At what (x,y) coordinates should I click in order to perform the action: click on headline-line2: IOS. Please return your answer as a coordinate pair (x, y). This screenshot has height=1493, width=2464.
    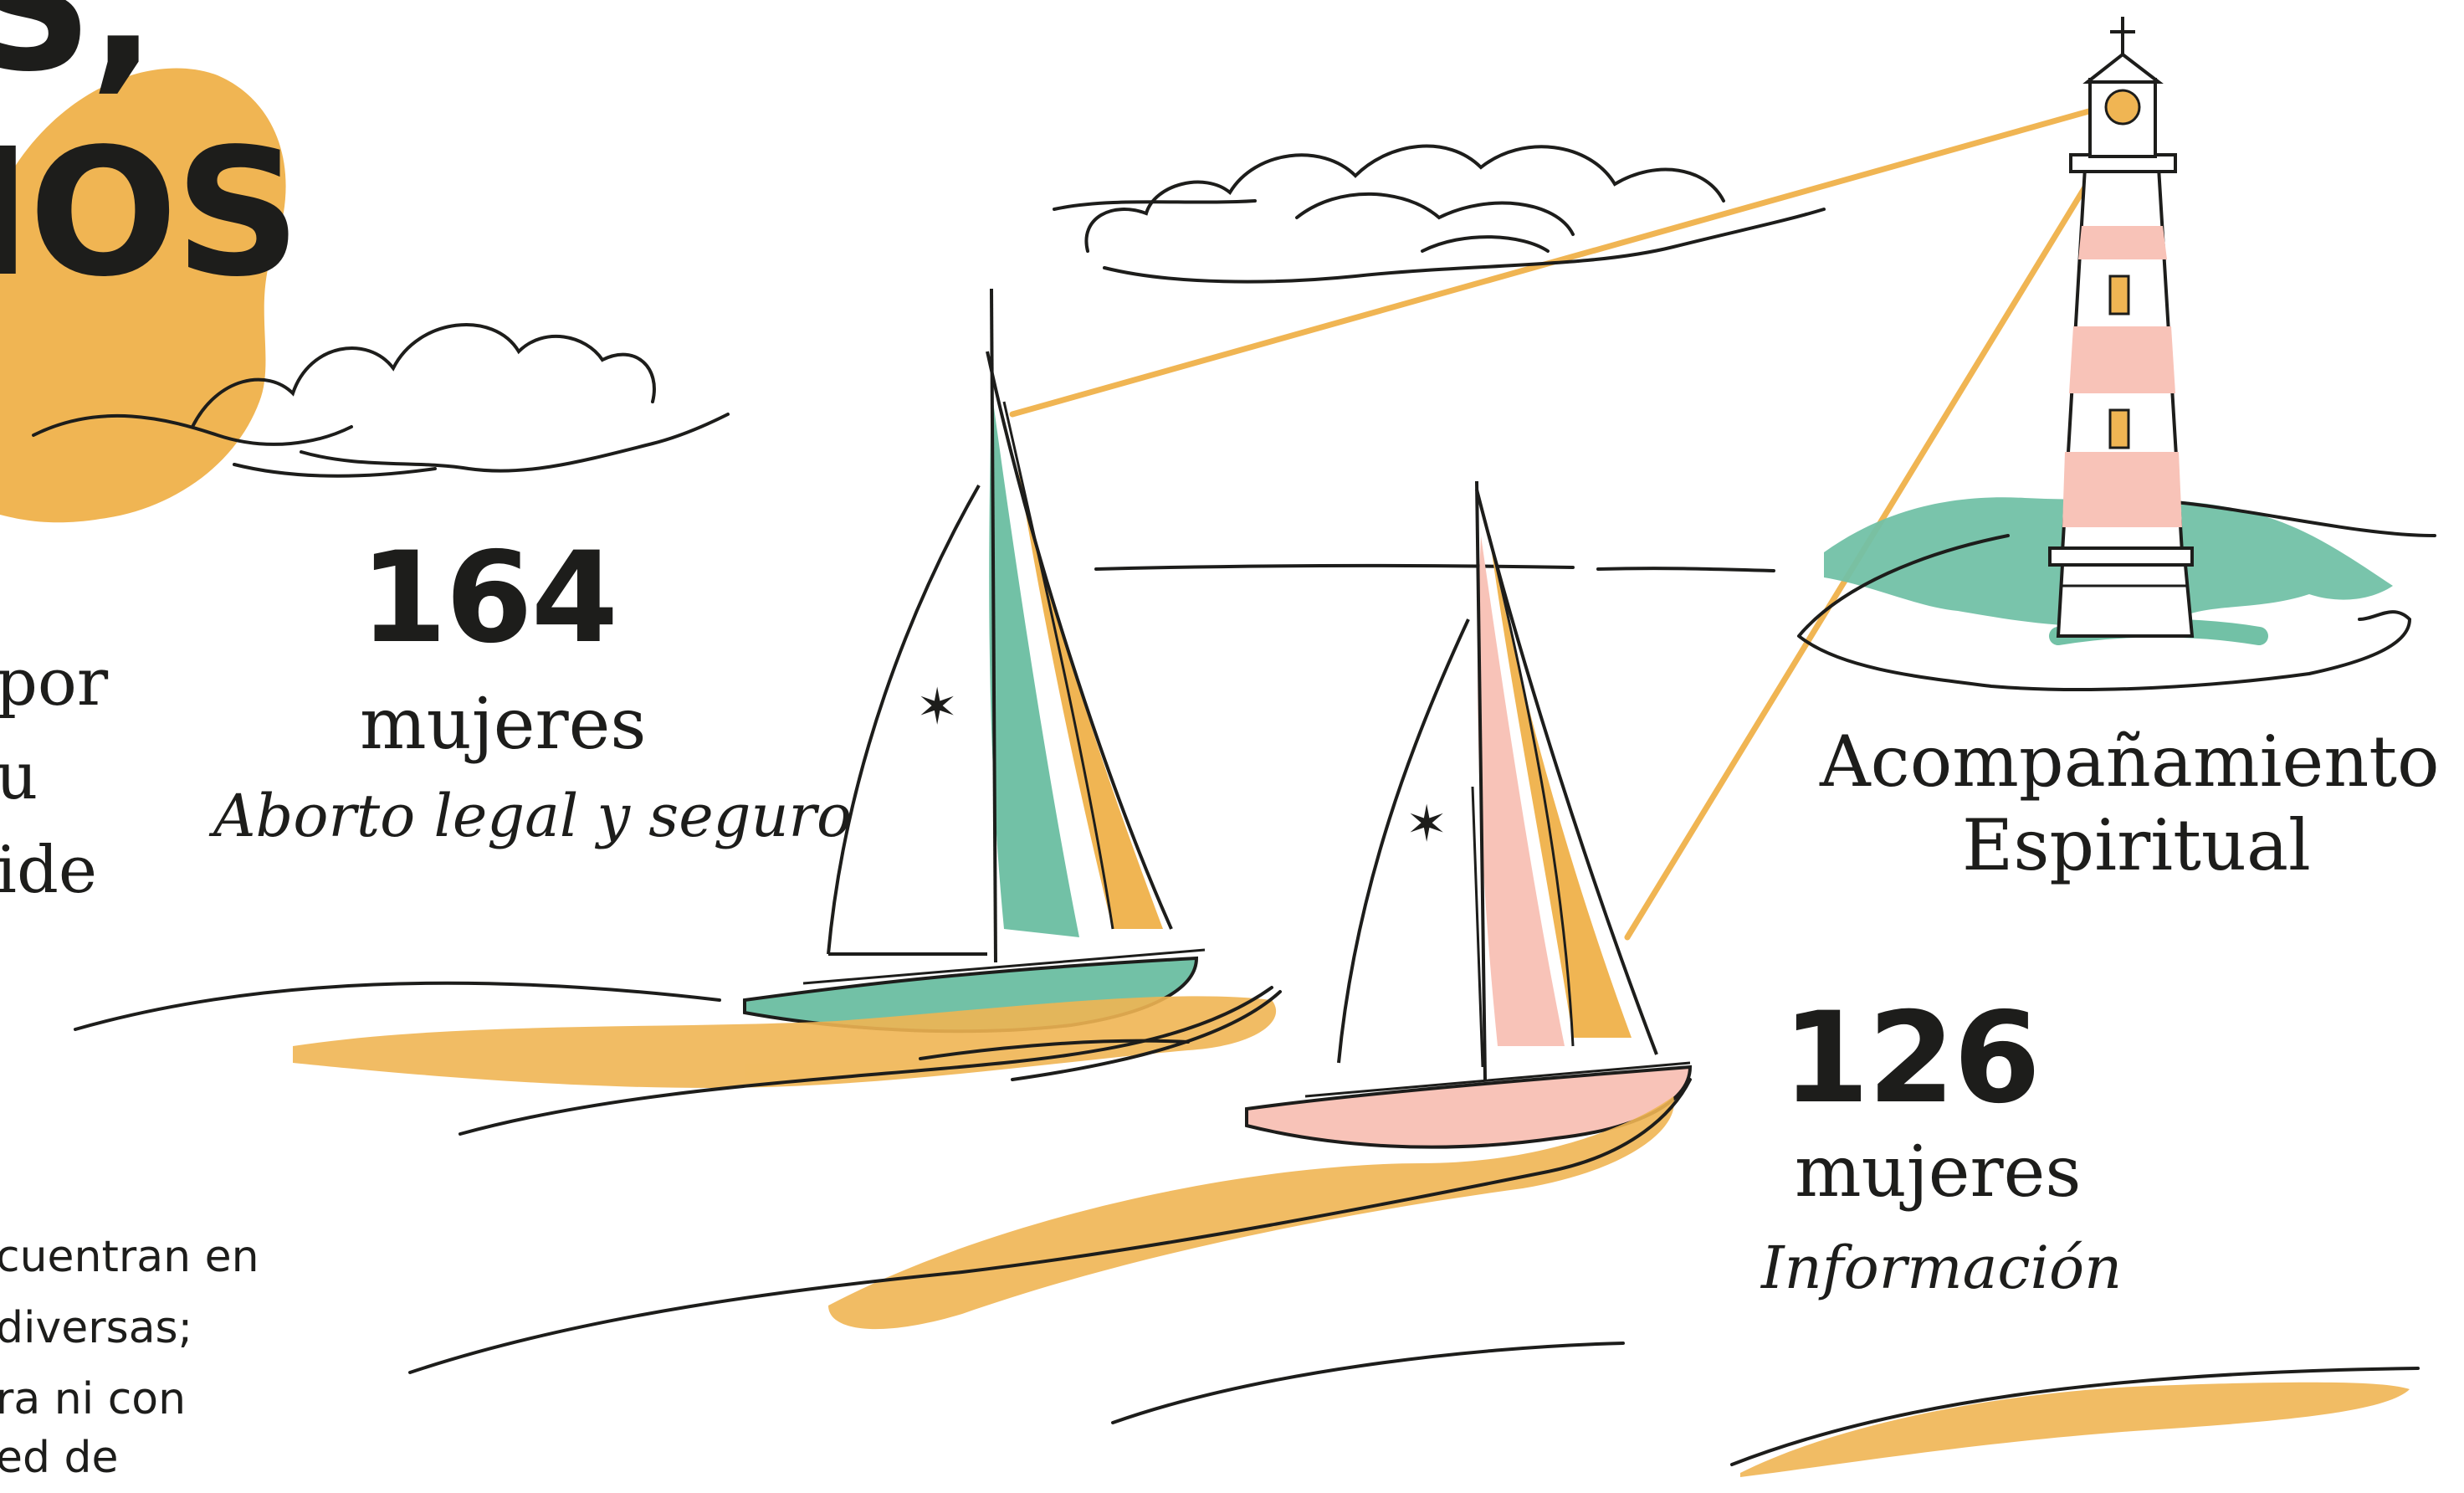
    Looking at the image, I should click on (150, 213).